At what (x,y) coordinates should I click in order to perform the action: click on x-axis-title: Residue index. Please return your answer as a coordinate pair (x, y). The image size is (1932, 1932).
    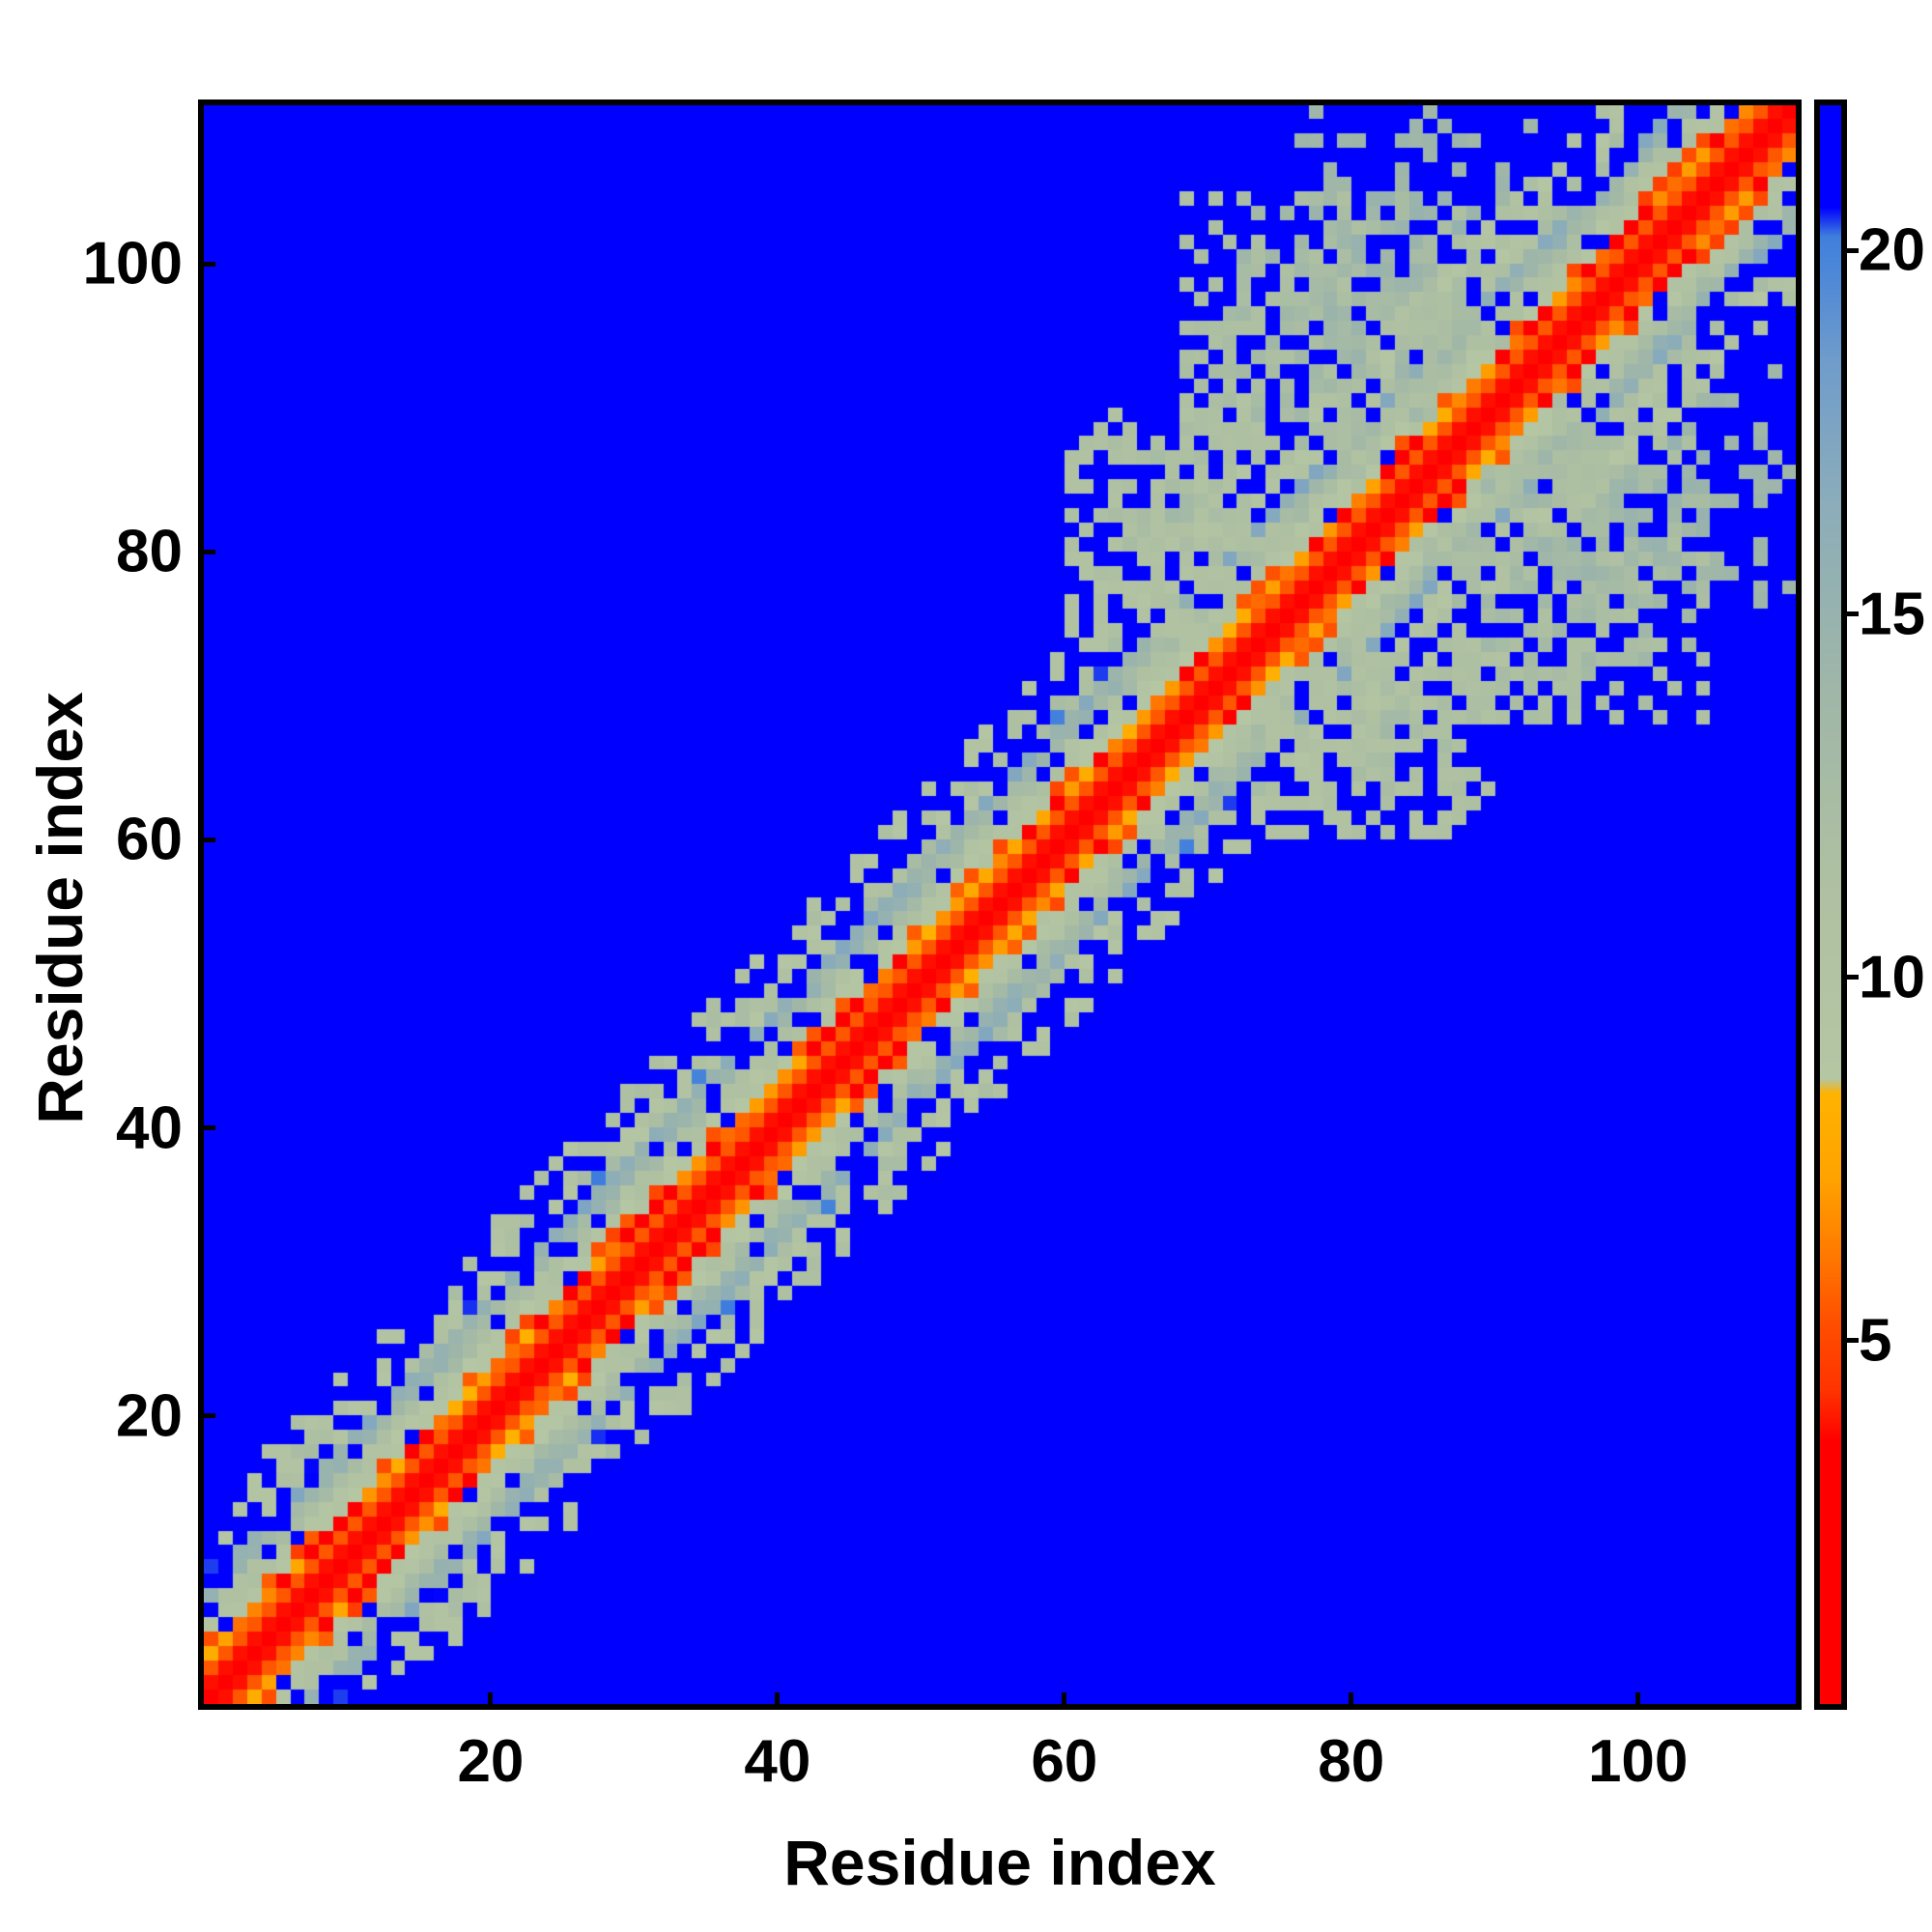
    Looking at the image, I should click on (999, 1862).